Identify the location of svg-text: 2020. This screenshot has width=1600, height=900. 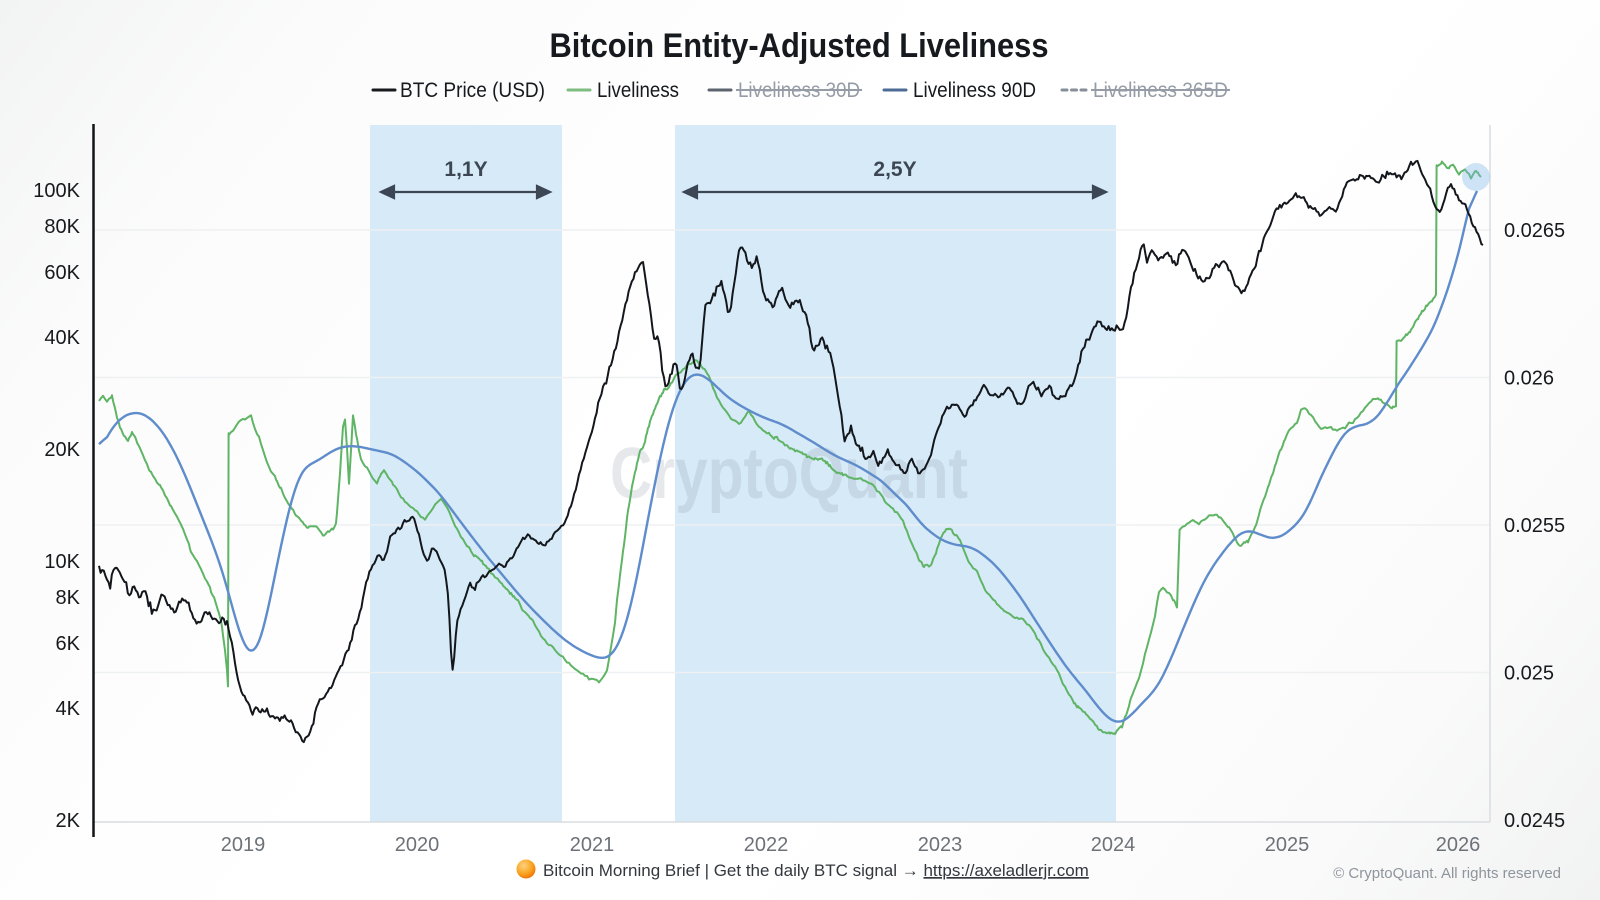
(417, 845).